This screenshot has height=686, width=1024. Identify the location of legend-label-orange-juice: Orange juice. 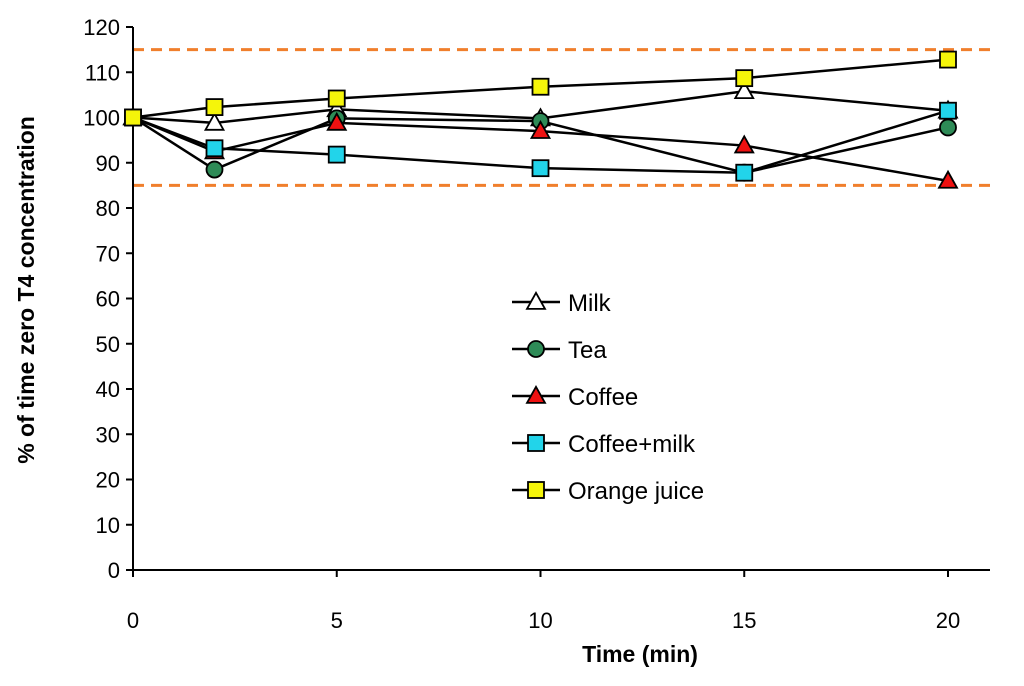
(636, 491).